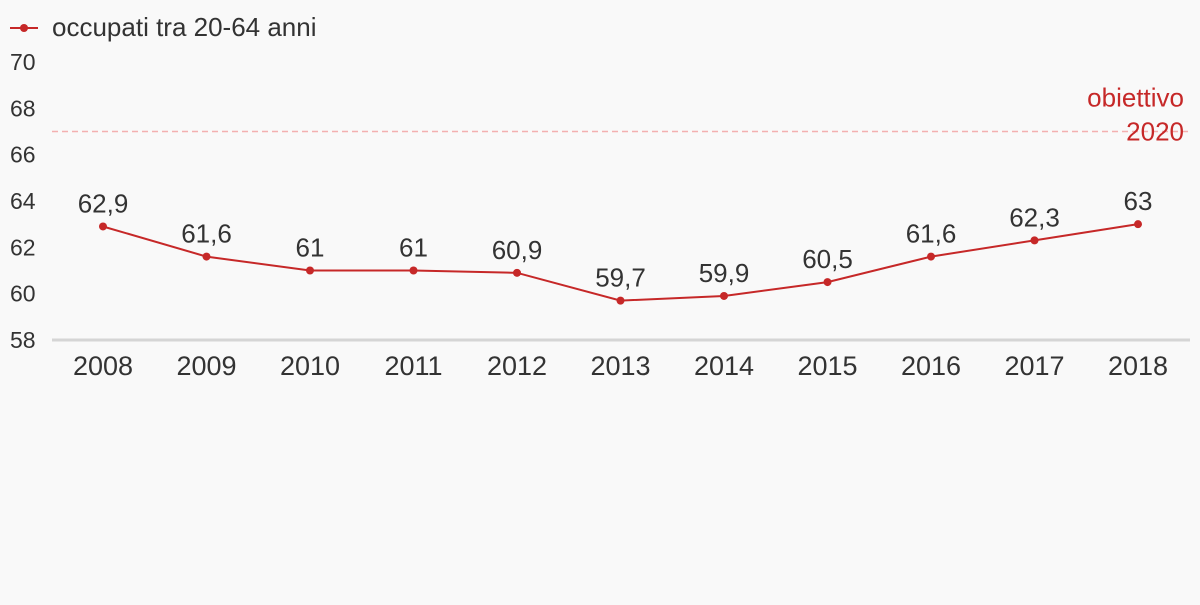 The width and height of the screenshot is (1200, 605). What do you see at coordinates (1138, 201) in the screenshot?
I see `data-label: 63` at bounding box center [1138, 201].